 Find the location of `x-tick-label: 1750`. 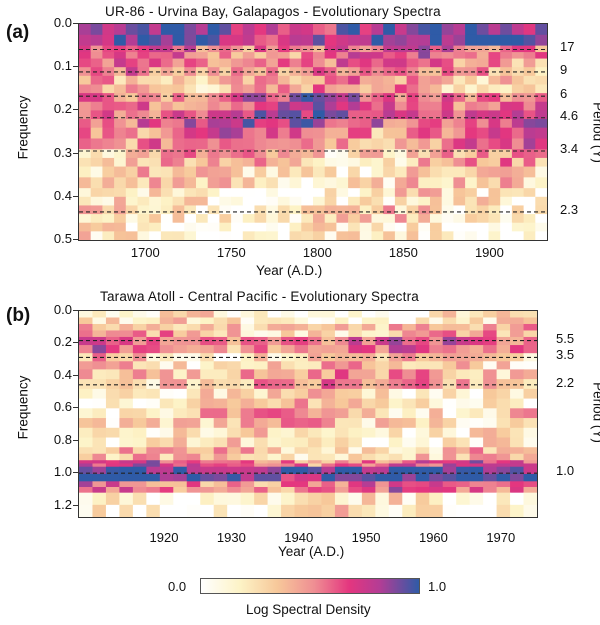

x-tick-label: 1750 is located at coordinates (231, 252).